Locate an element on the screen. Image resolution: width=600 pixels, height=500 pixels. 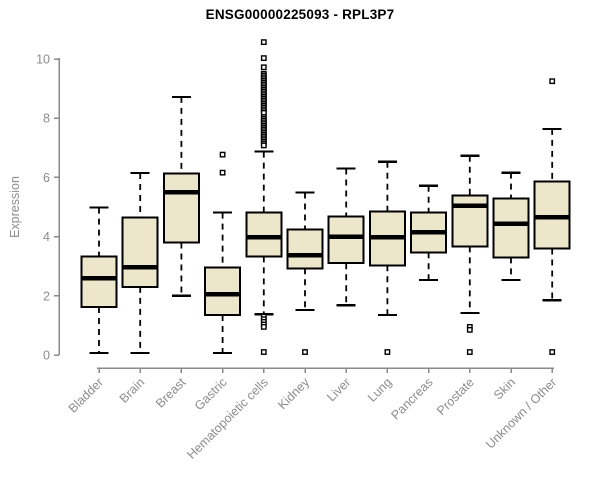
box-group-liver is located at coordinates (346, 237).